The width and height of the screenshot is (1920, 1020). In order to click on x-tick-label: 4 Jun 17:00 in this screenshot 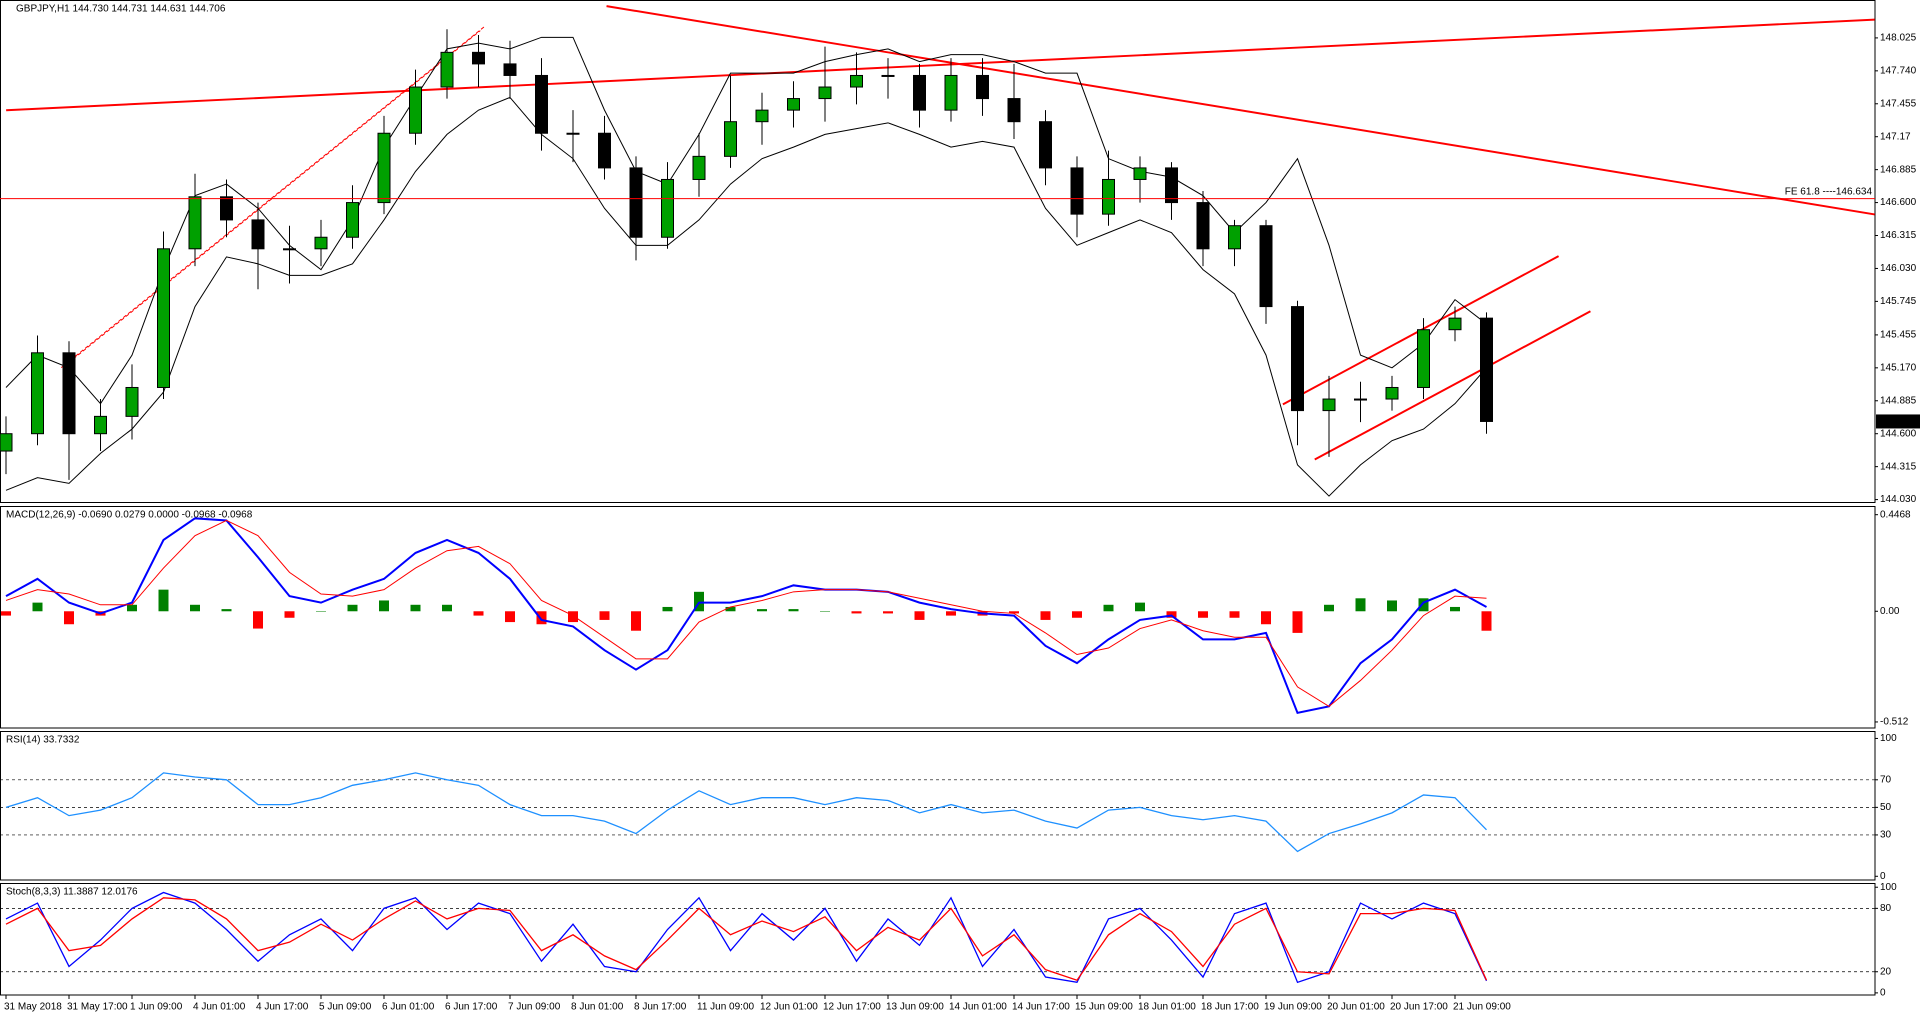, I will do `click(282, 1007)`.